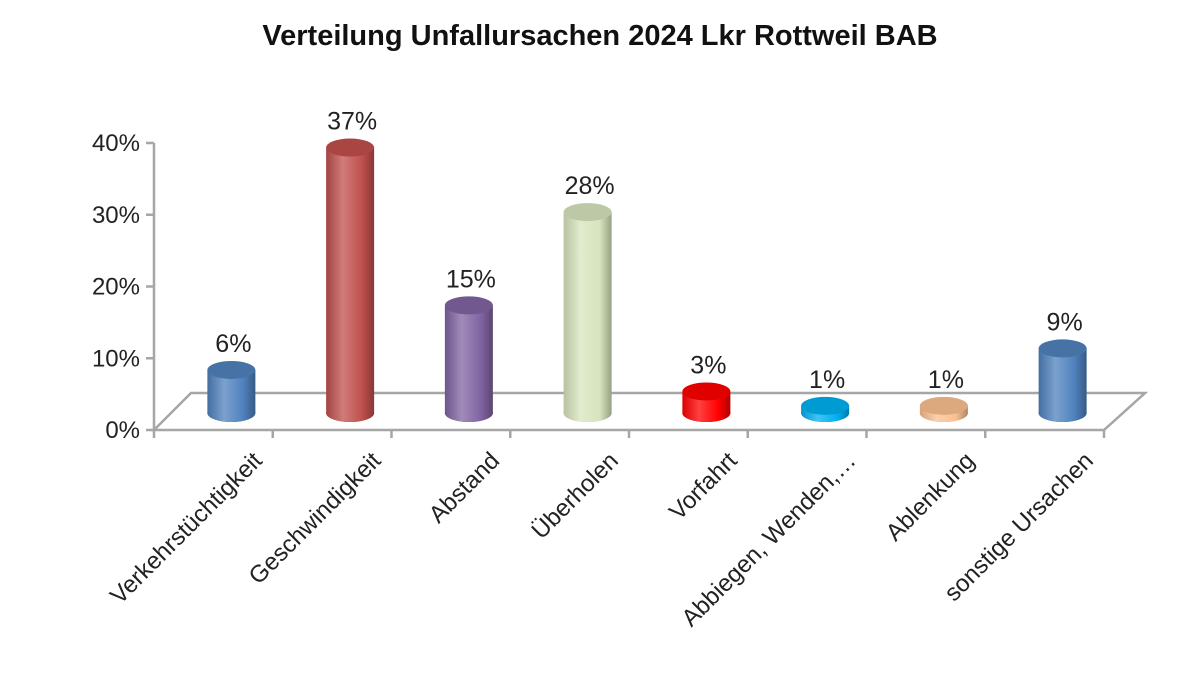 This screenshot has width=1200, height=674. What do you see at coordinates (574, 495) in the screenshot?
I see `x-tick-label: Überholen` at bounding box center [574, 495].